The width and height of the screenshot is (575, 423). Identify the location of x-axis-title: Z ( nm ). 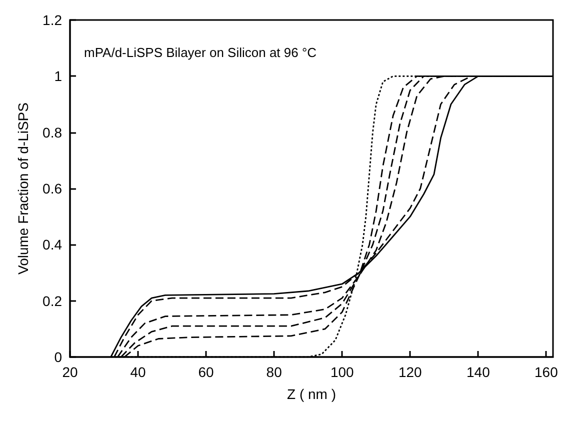
(311, 394).